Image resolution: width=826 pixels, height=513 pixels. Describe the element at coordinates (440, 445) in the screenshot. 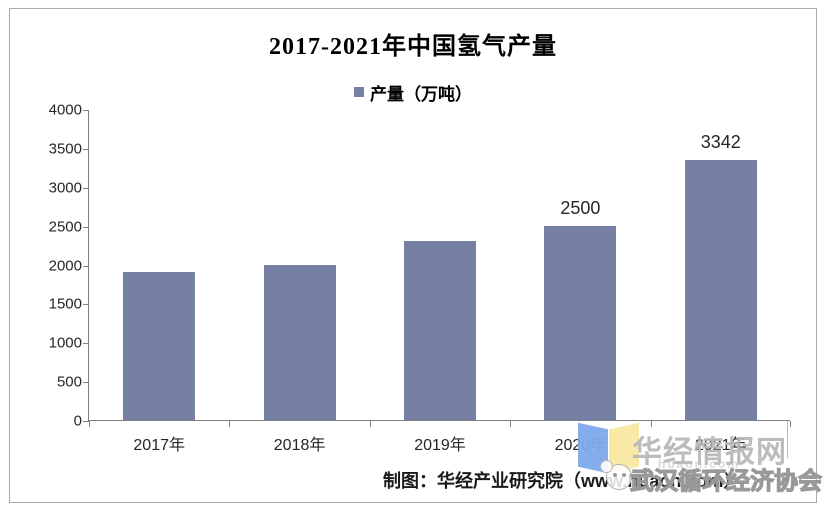

I see `x-category-label: 2019年` at that location.